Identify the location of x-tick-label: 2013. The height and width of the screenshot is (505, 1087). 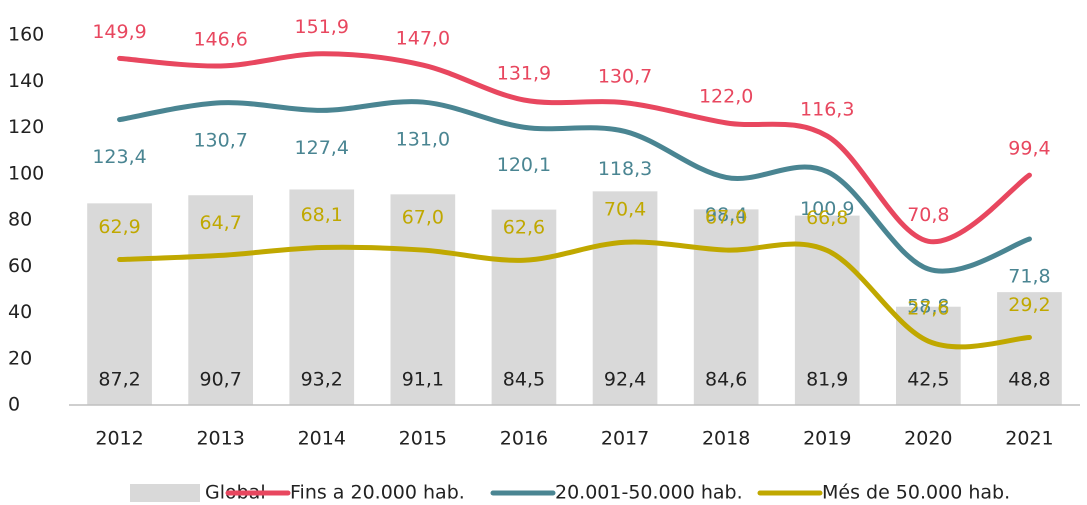
(220, 439).